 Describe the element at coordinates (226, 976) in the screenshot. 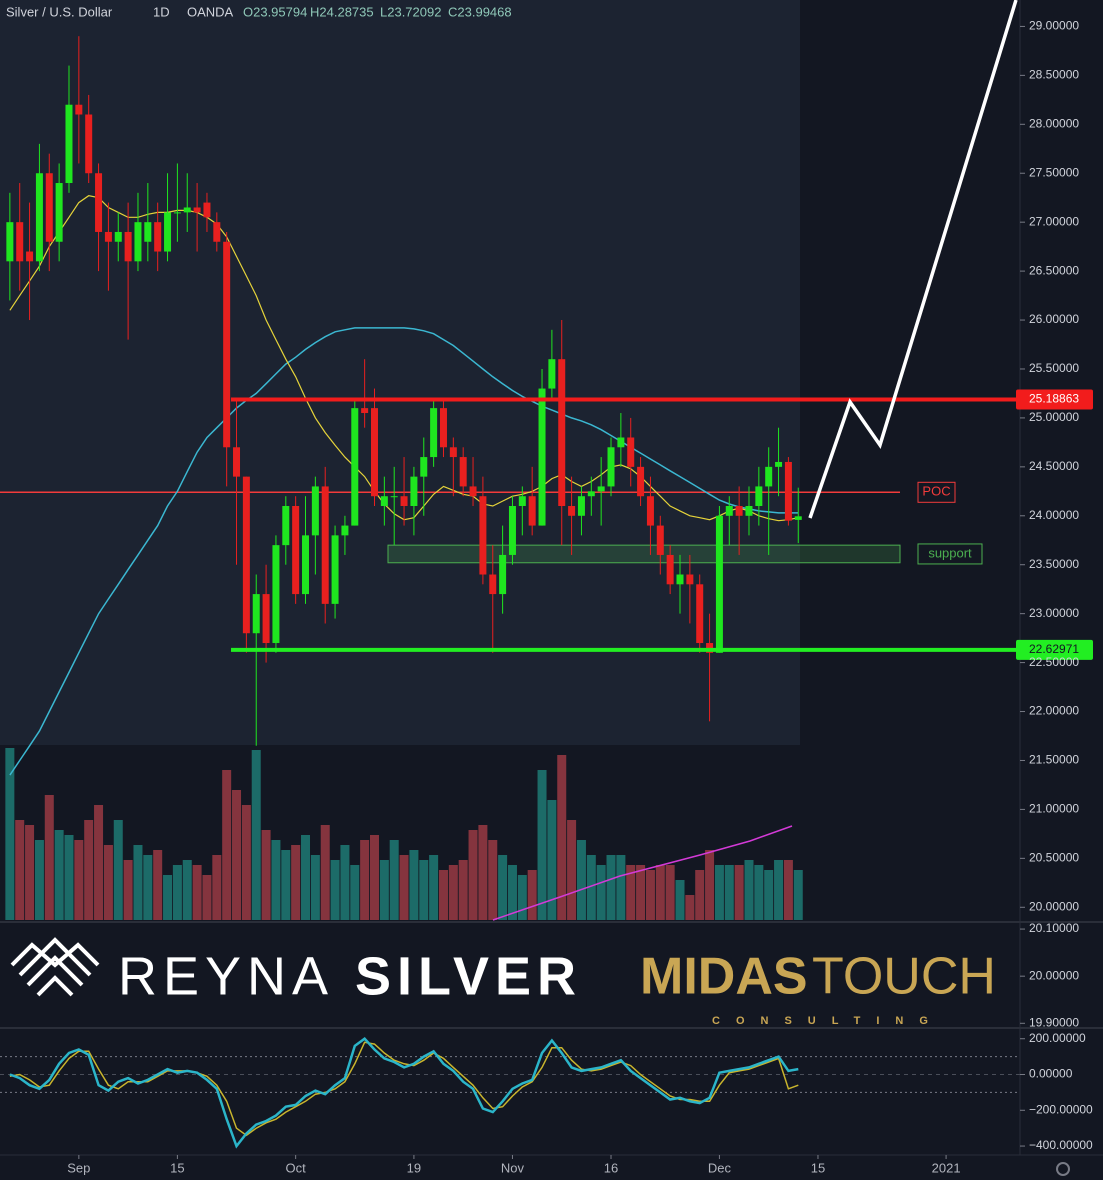

I see `brand-reyna: REYNA` at that location.